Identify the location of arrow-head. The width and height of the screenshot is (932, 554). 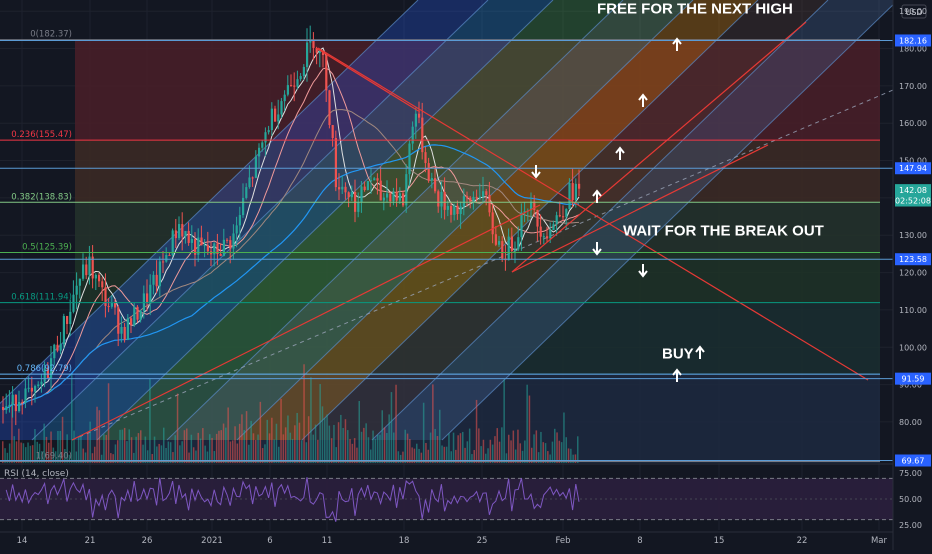
(620, 150).